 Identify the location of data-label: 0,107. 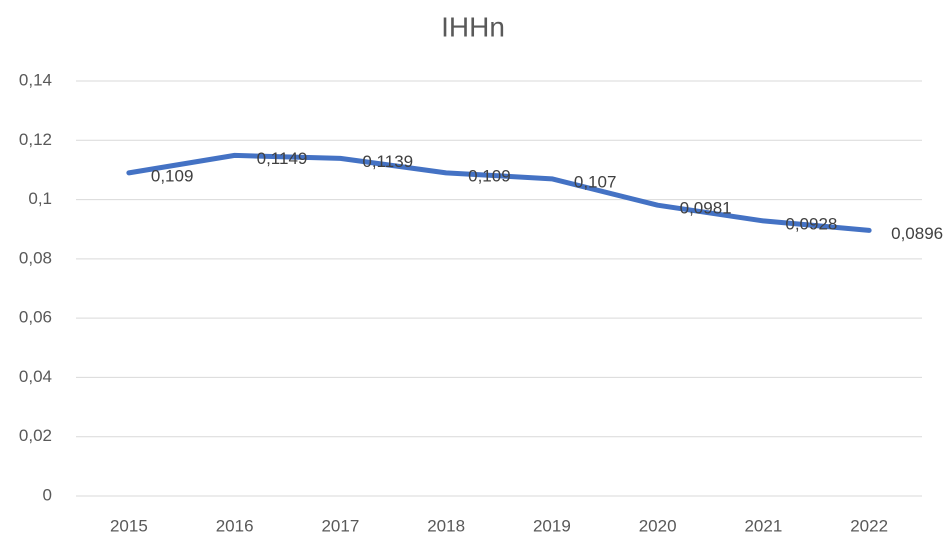
(595, 181).